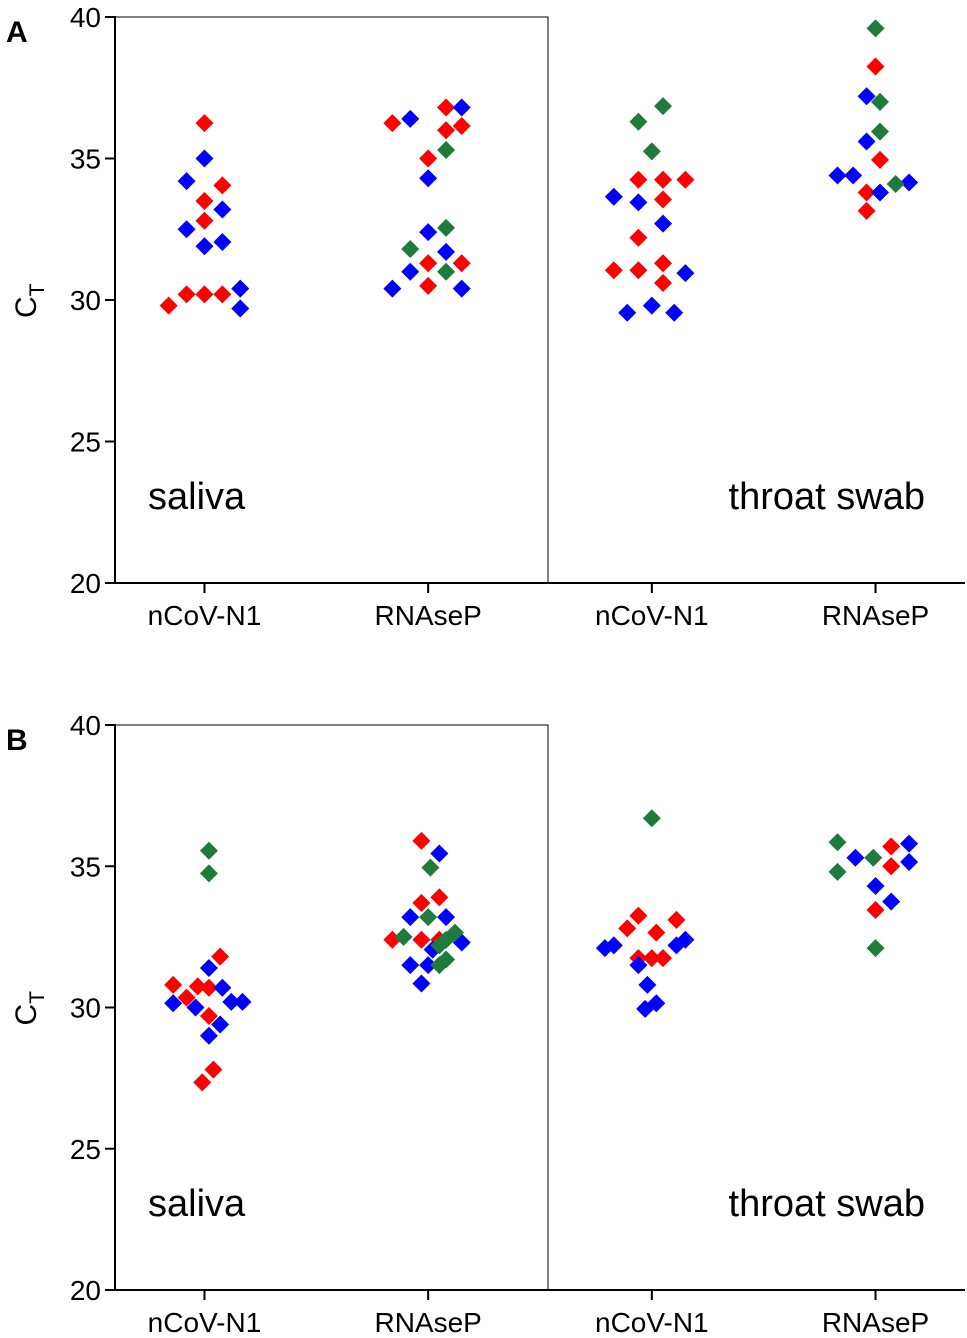  What do you see at coordinates (17, 740) in the screenshot?
I see `panel-label: B` at bounding box center [17, 740].